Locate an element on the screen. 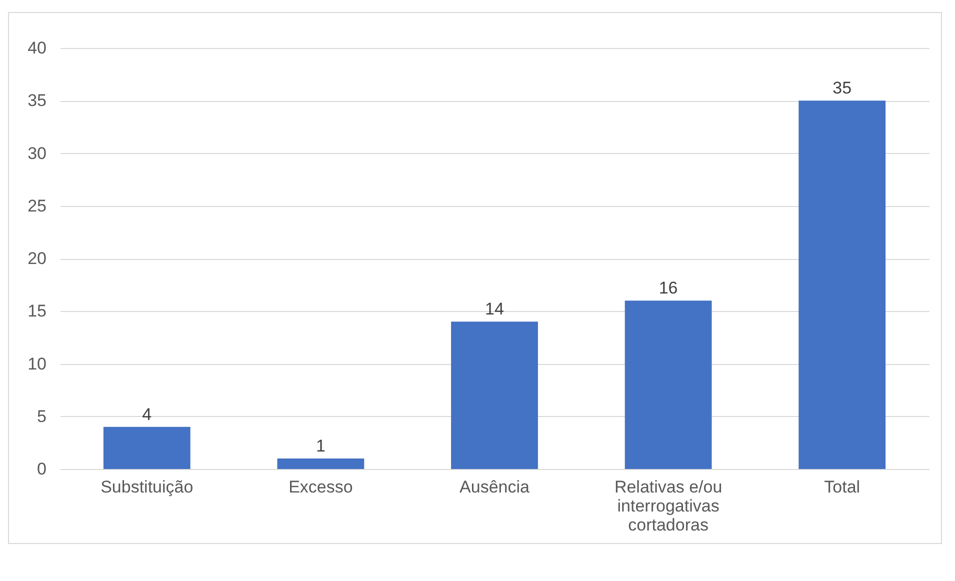 Image resolution: width=955 pixels, height=581 pixels. x-tick-label: Ausência is located at coordinates (495, 487).